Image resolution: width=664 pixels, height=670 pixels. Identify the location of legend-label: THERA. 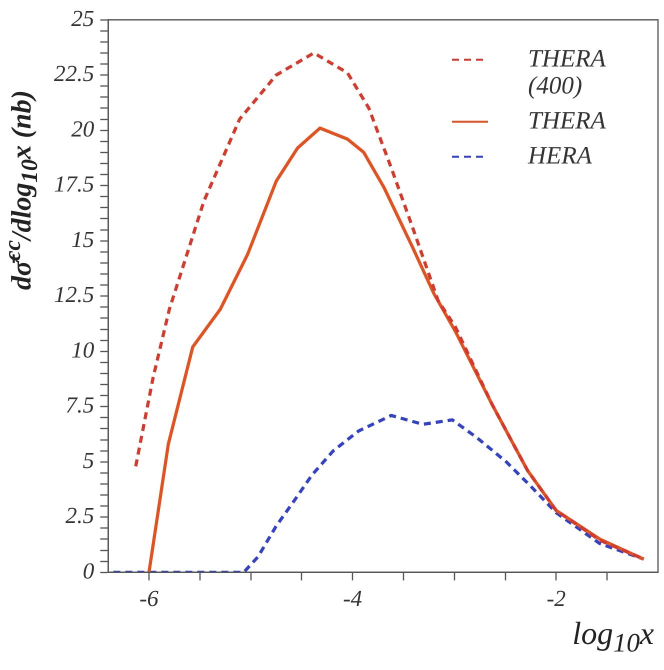
(567, 120).